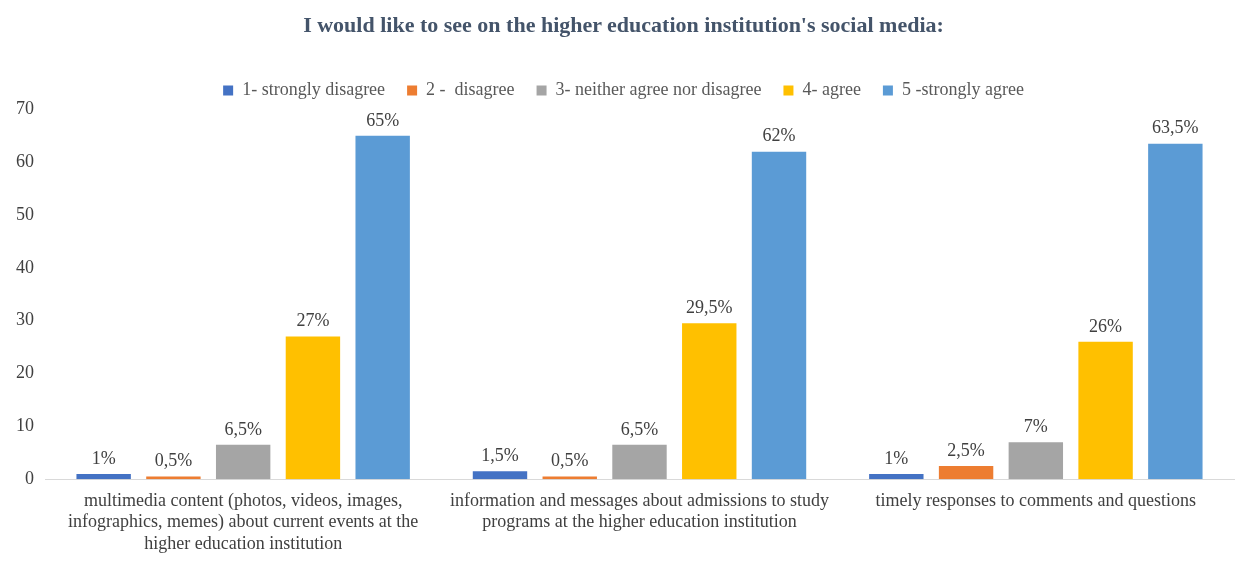  I want to click on y-tick-label: 40, so click(25, 266).